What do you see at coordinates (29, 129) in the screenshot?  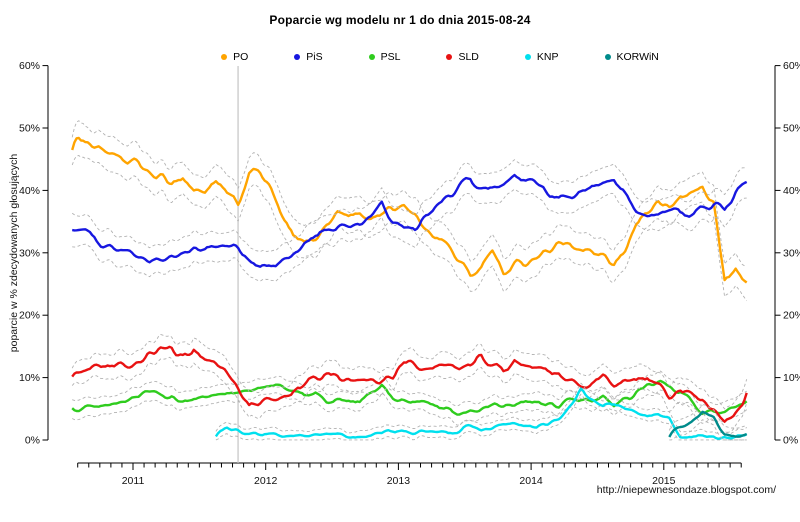 I see `y-tick-label-left: 50%` at bounding box center [29, 129].